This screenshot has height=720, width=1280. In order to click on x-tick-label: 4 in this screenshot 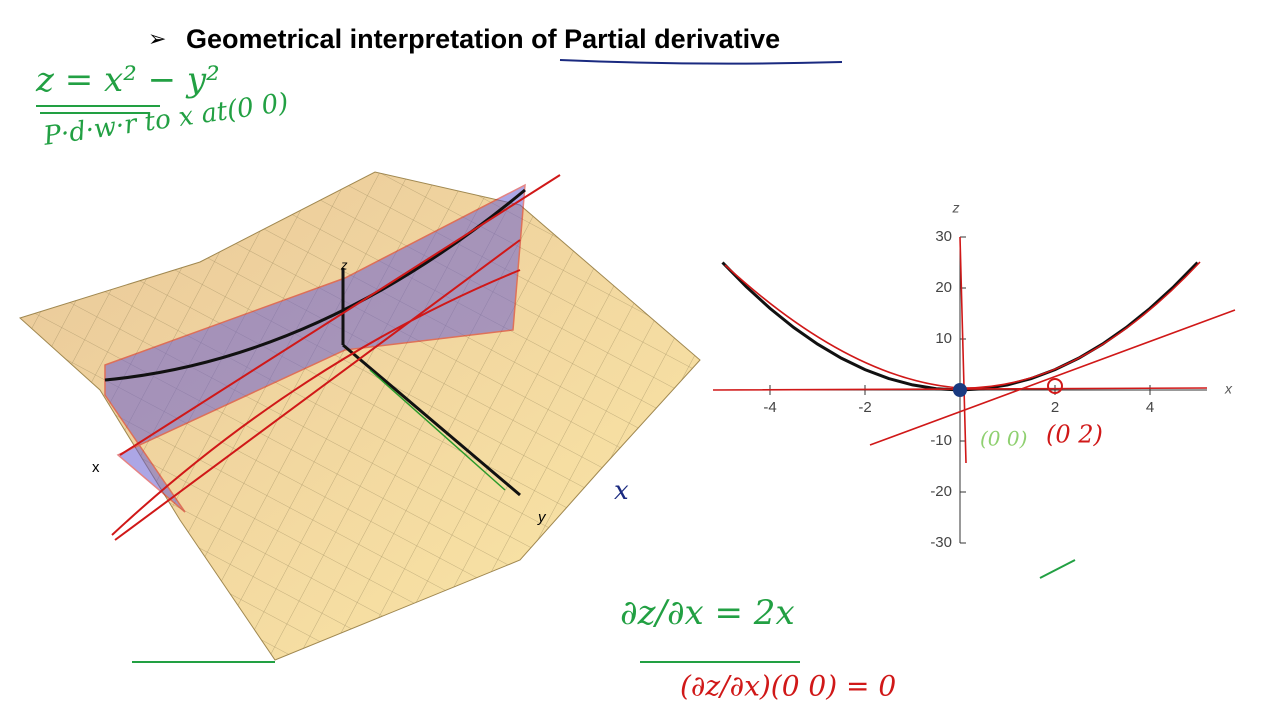, I will do `click(1150, 407)`.